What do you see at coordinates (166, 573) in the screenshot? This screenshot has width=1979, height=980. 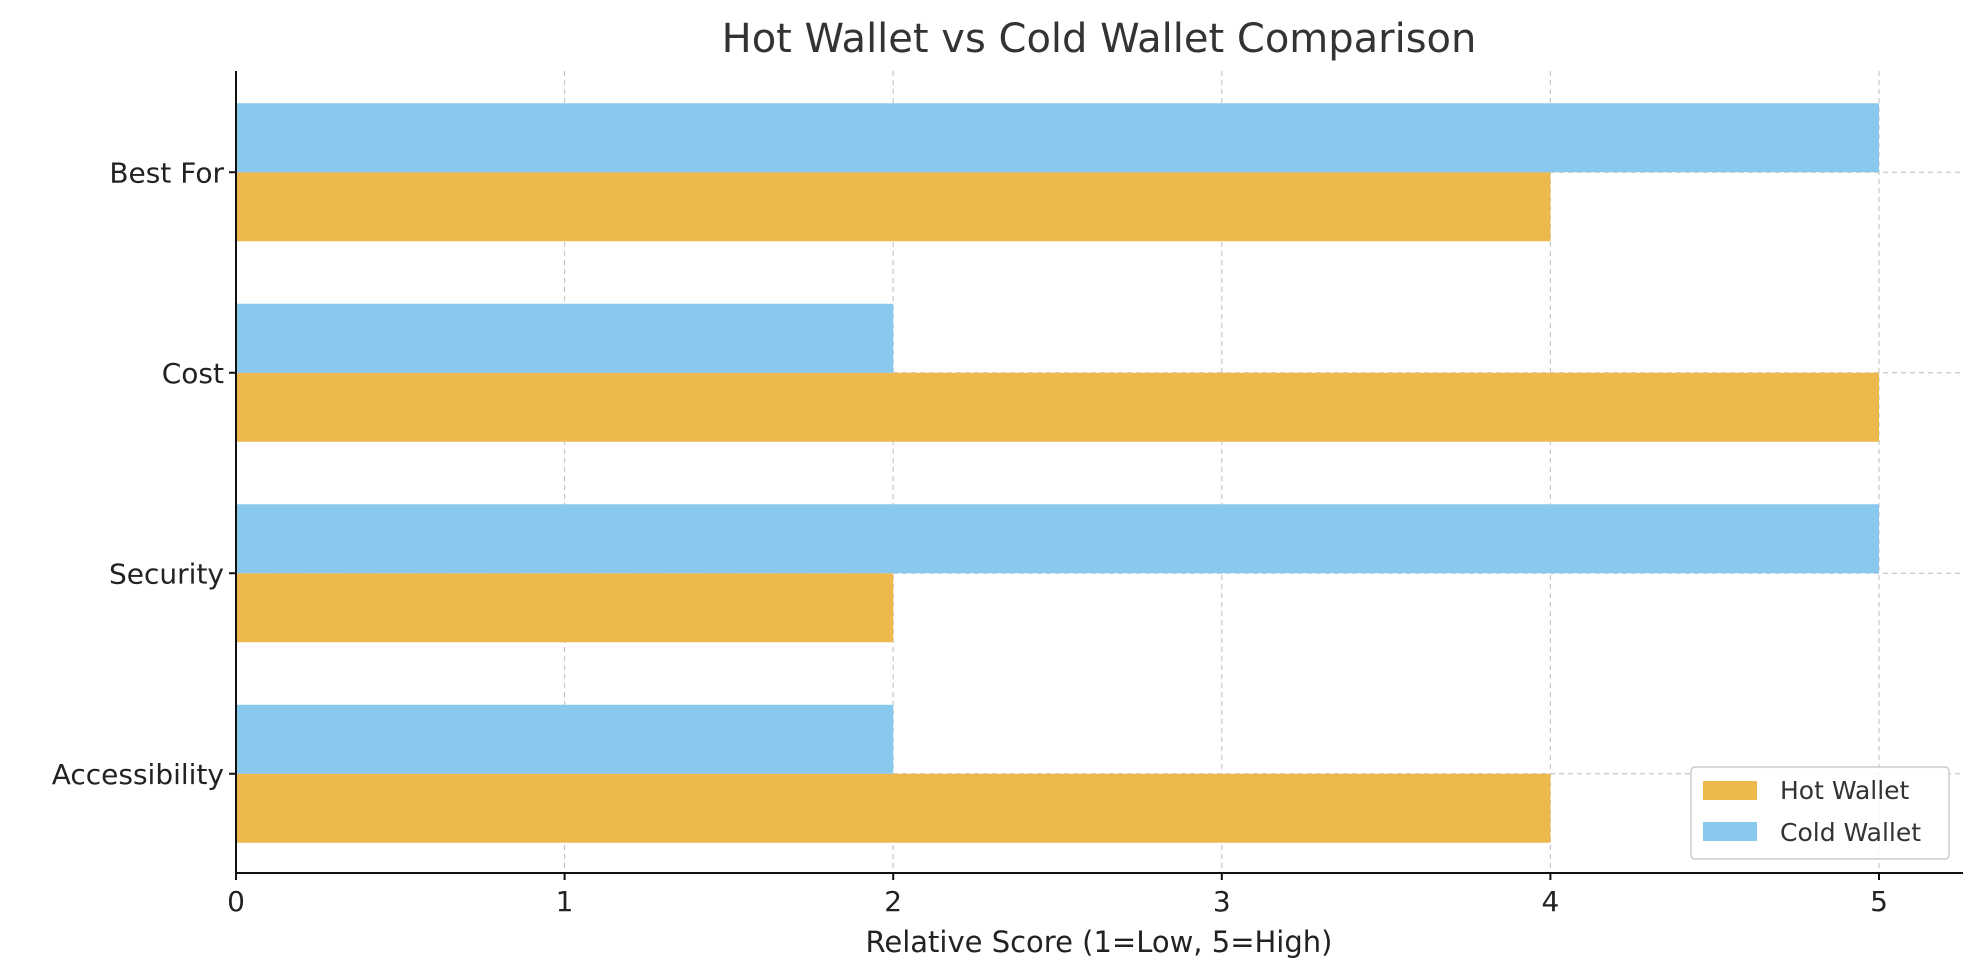 I see `y-tick-label: Security` at bounding box center [166, 573].